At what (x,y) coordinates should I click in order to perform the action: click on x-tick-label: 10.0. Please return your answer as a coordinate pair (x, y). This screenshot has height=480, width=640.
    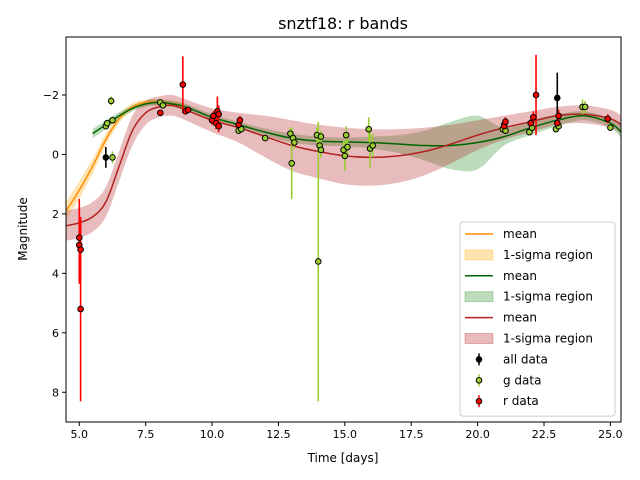
    Looking at the image, I should click on (212, 434).